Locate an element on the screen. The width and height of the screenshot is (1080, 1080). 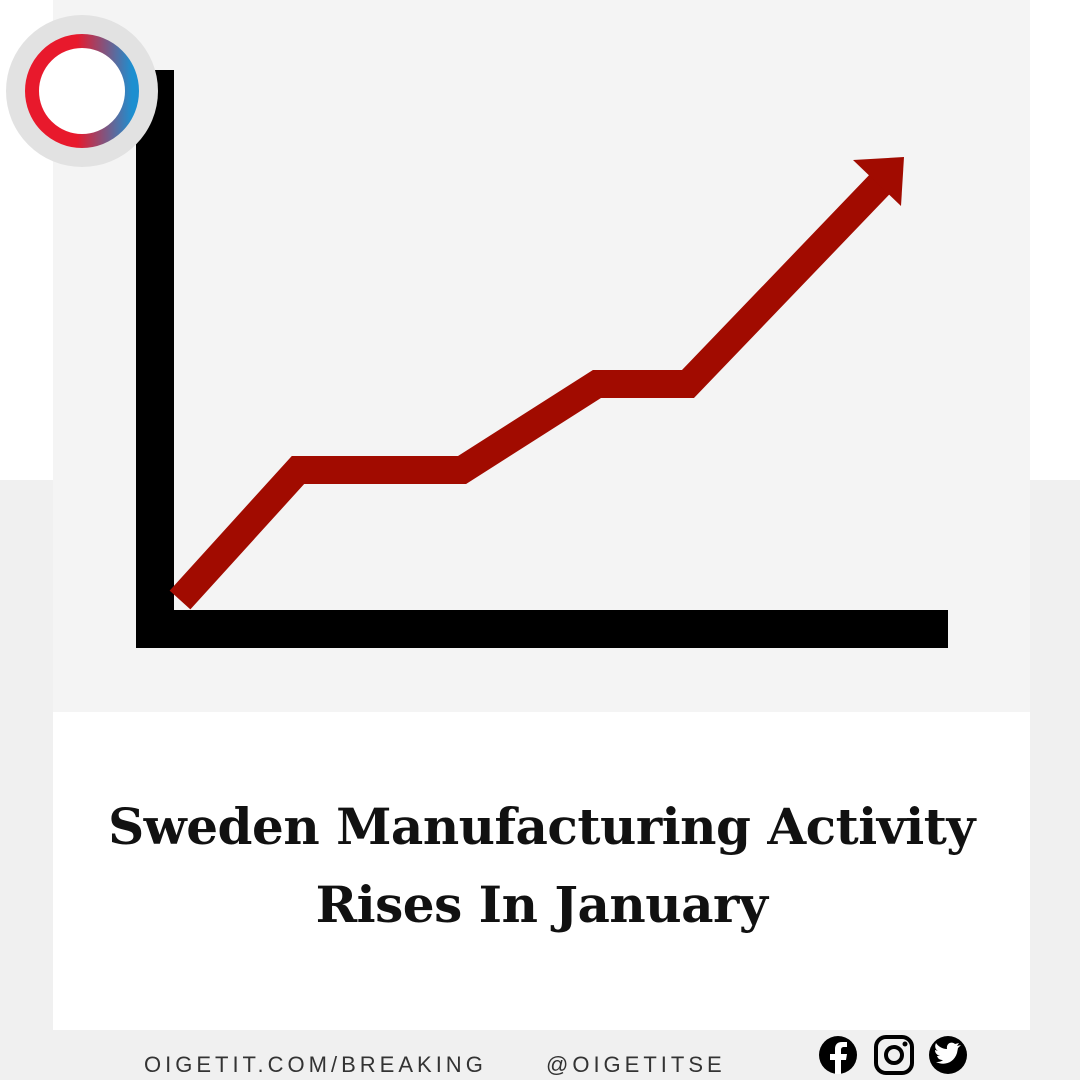
instagram-lens is located at coordinates (894, 1055).